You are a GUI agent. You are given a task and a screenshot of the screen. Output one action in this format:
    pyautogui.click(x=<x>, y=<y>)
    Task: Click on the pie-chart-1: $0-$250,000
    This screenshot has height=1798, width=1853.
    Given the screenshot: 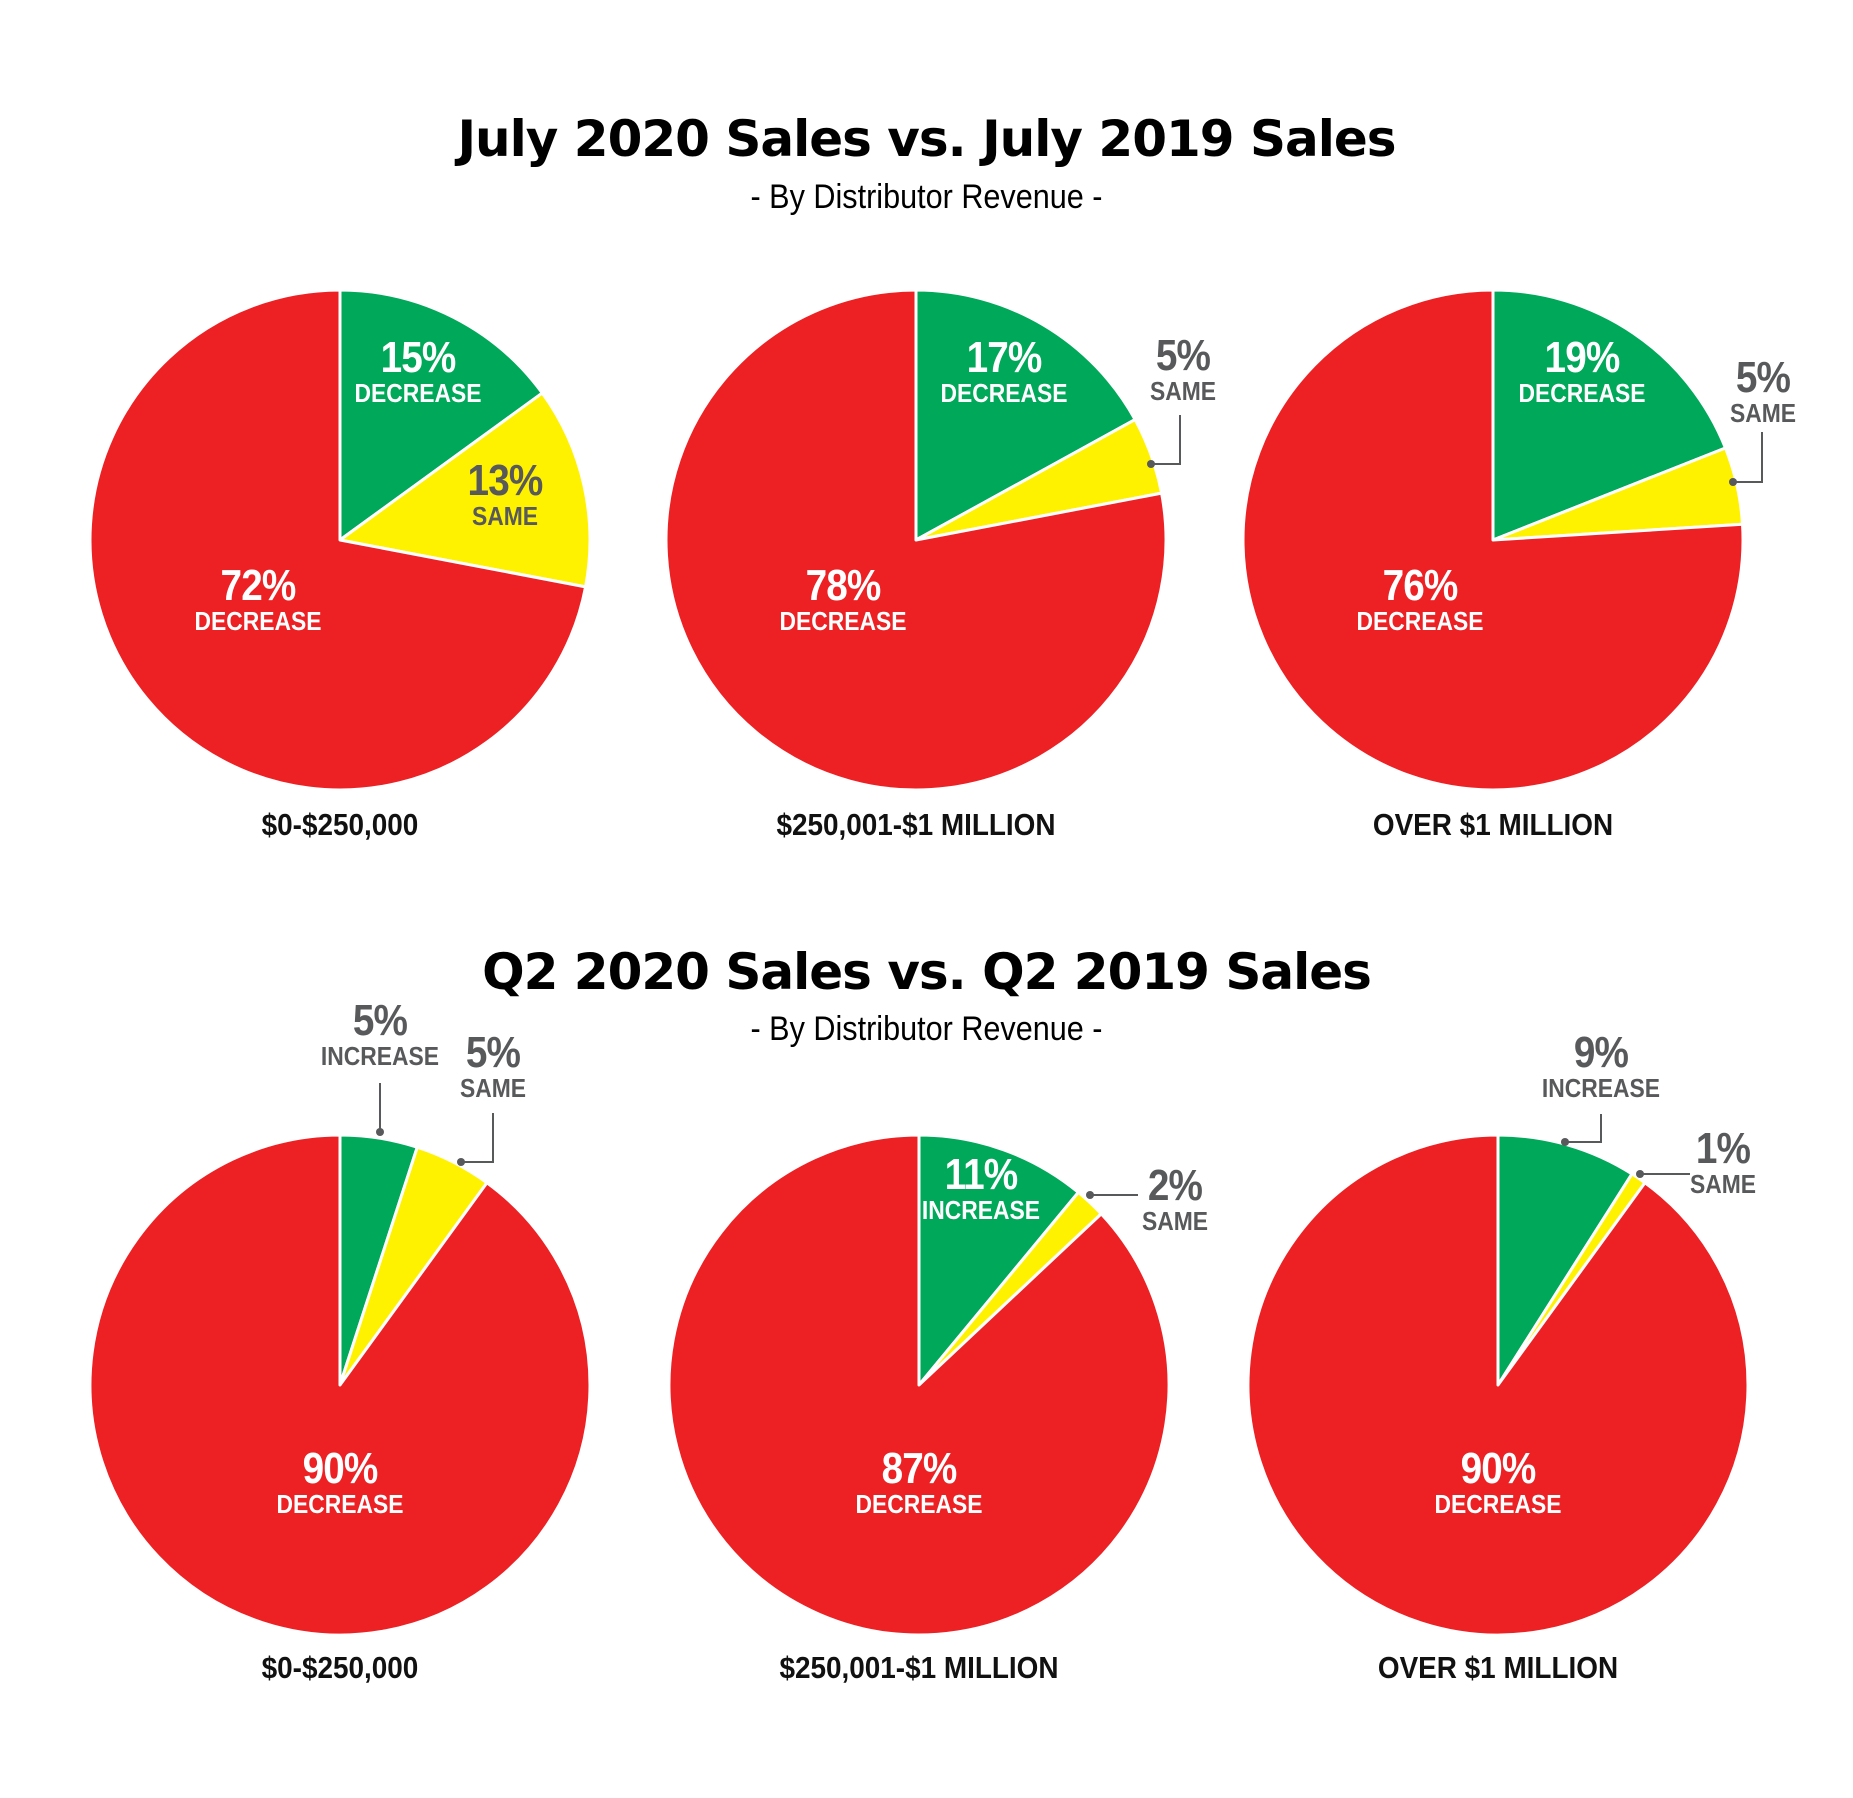 What is the action you would take?
    pyautogui.click(x=340, y=565)
    